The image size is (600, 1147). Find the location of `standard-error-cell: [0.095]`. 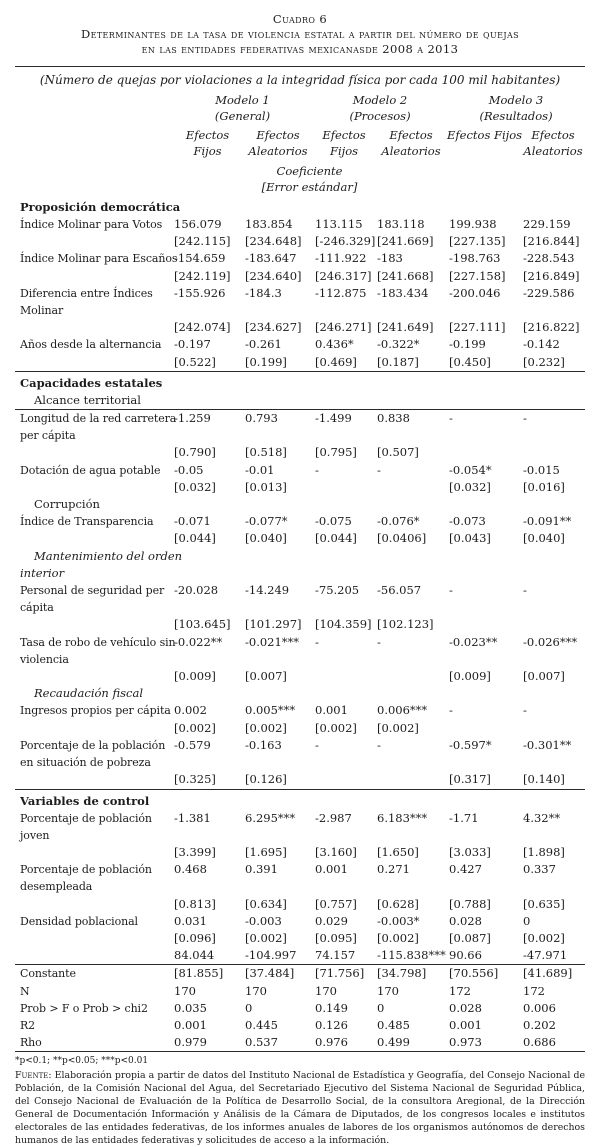

standard-error-cell: [0.095] is located at coordinates (336, 937).